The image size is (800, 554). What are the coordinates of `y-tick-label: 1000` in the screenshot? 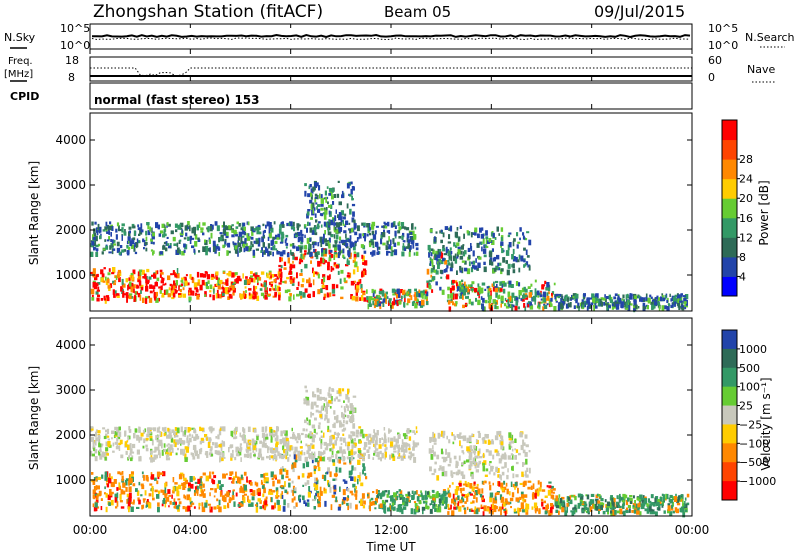 It's located at (70, 480).